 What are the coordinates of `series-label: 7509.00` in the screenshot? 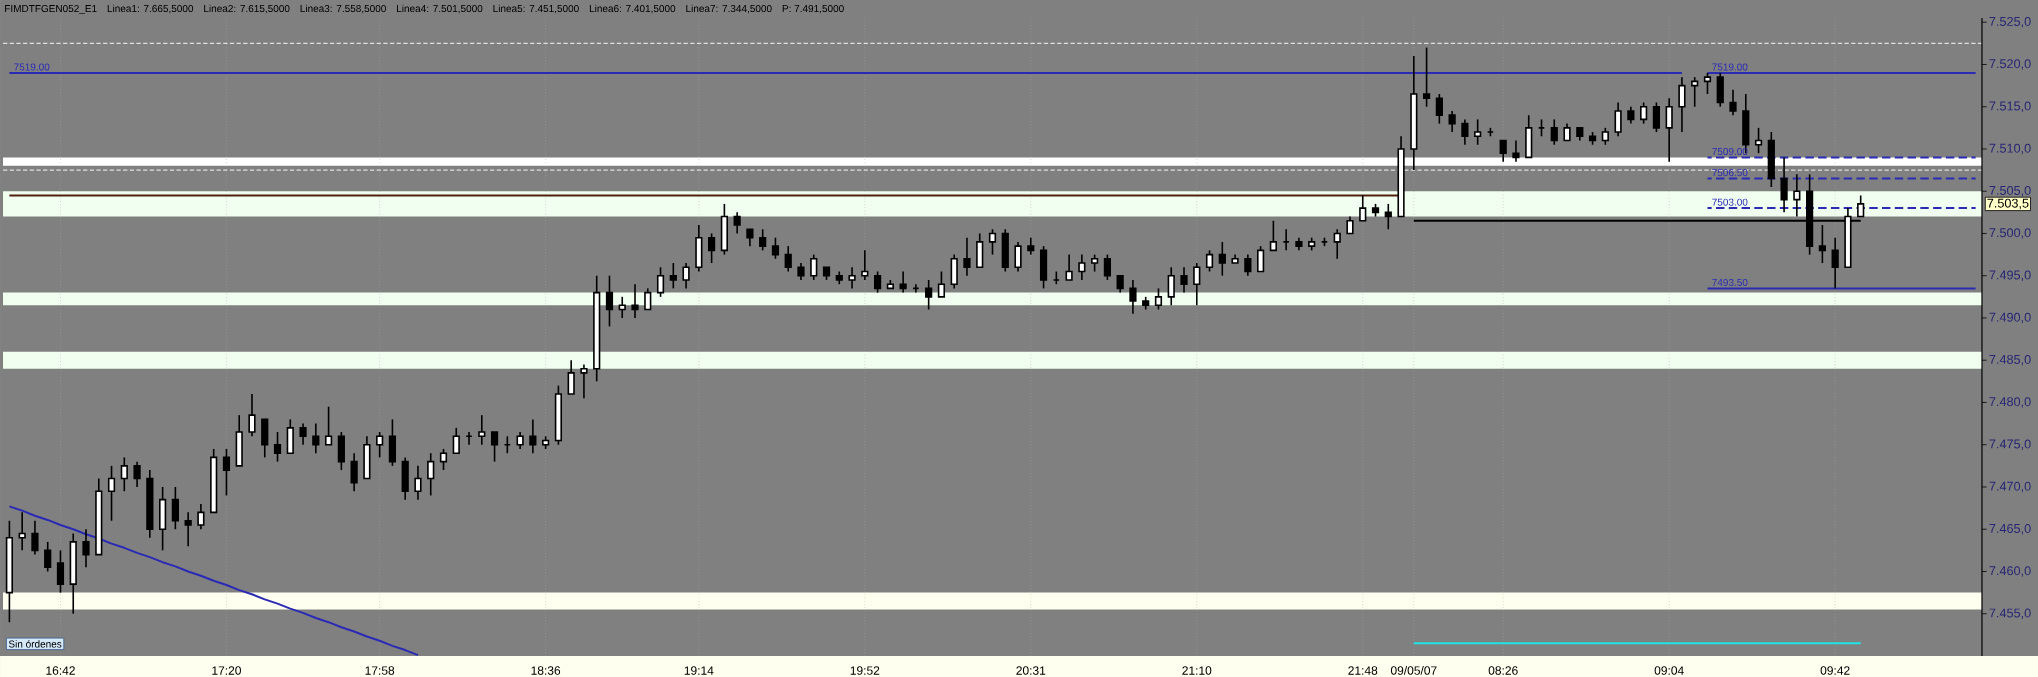 It's located at (1730, 151).